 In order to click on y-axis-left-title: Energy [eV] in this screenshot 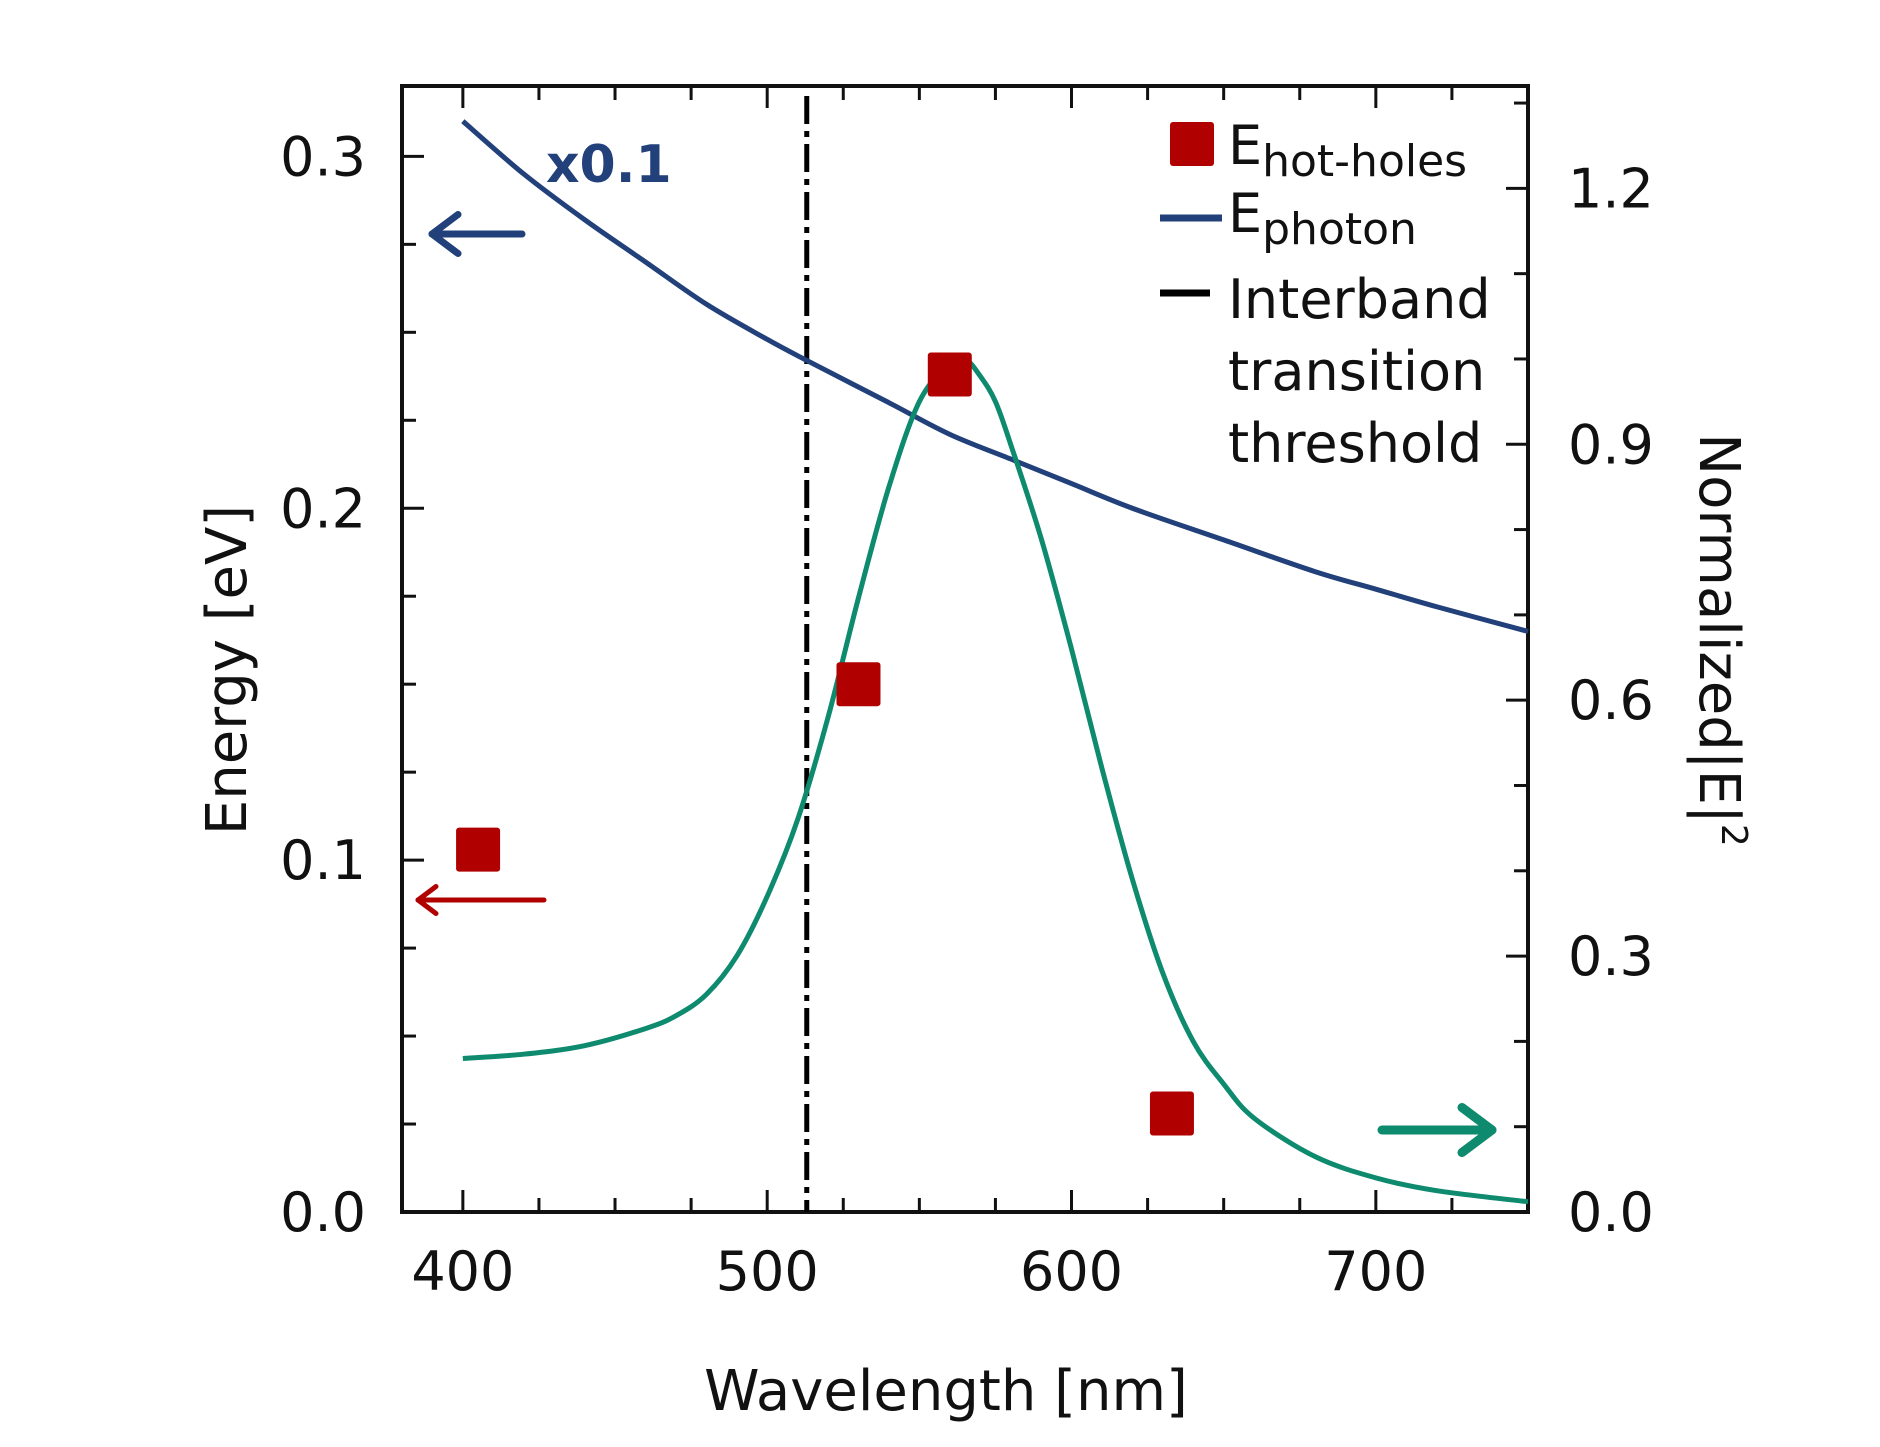, I will do `click(227, 670)`.